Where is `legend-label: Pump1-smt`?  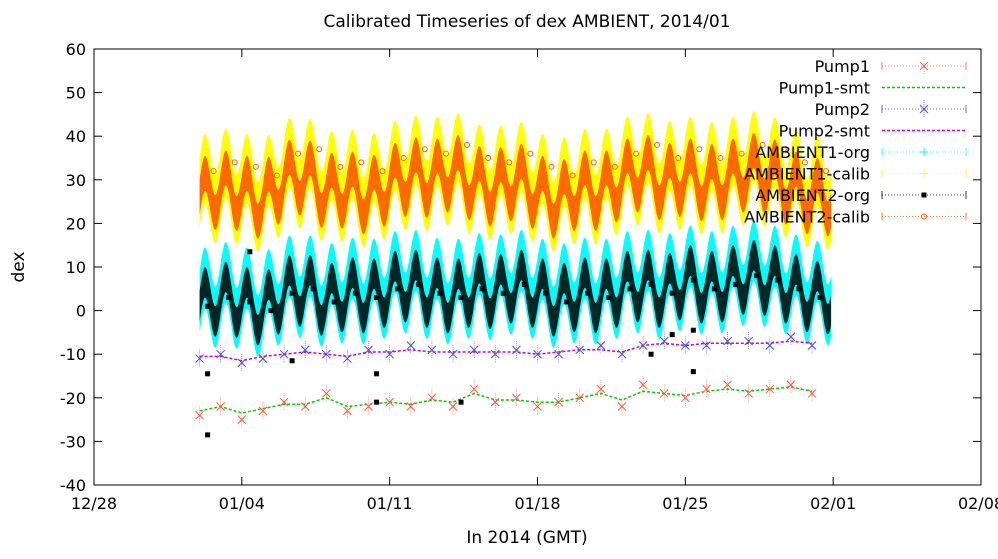 legend-label: Pump1-smt is located at coordinates (824, 88).